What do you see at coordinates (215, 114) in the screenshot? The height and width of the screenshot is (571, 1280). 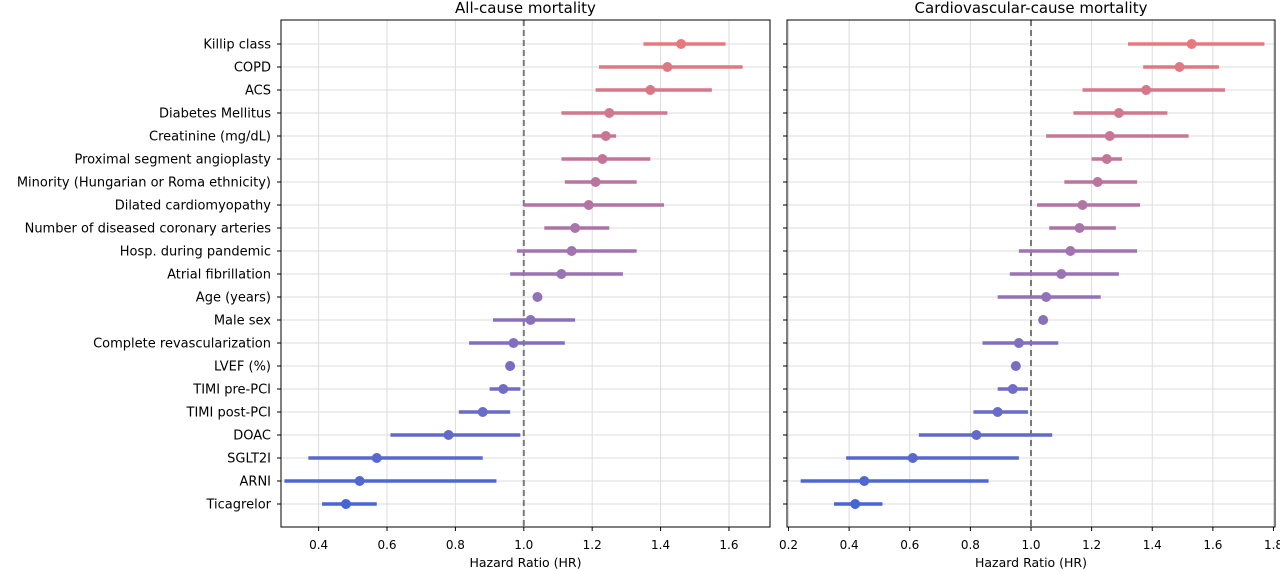 I see `y-tick-label: Diabetes Mellitus` at bounding box center [215, 114].